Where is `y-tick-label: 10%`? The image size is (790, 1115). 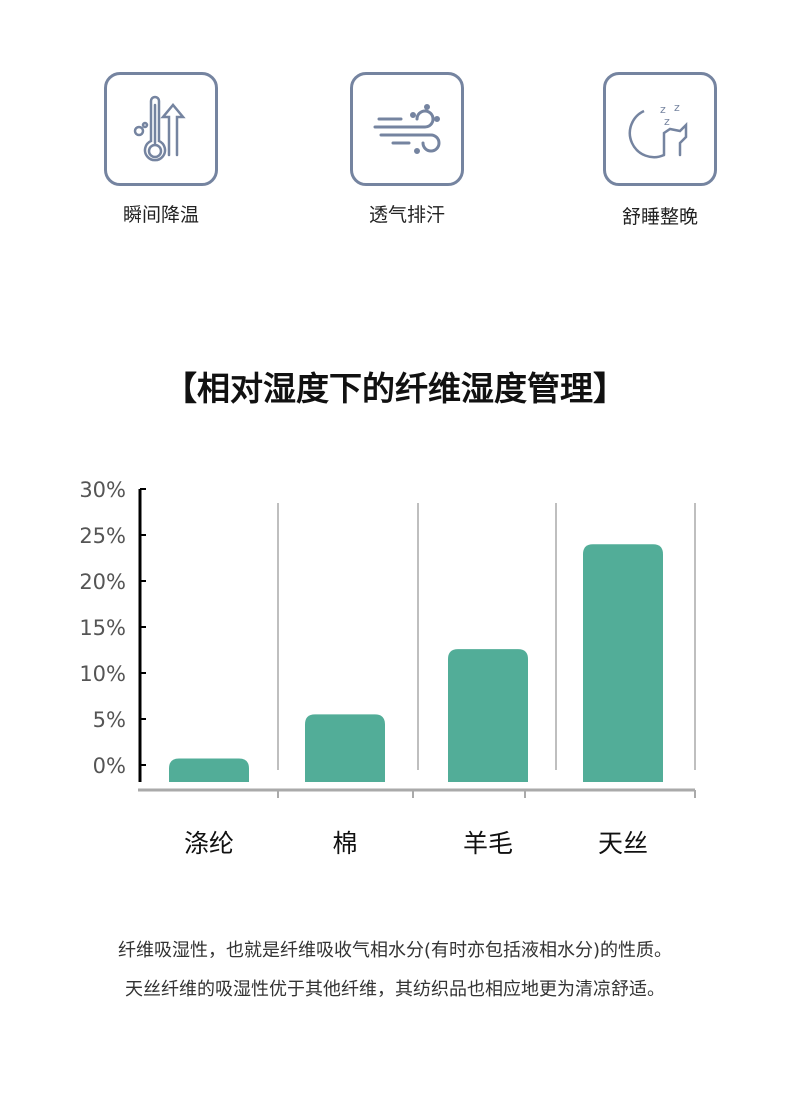 y-tick-label: 10% is located at coordinates (102, 674).